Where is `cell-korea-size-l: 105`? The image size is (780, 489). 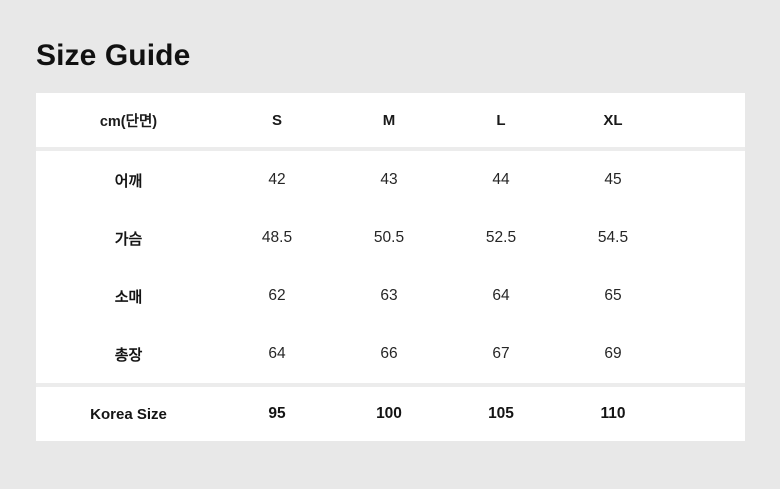
cell-korea-size-l: 105 is located at coordinates (501, 413).